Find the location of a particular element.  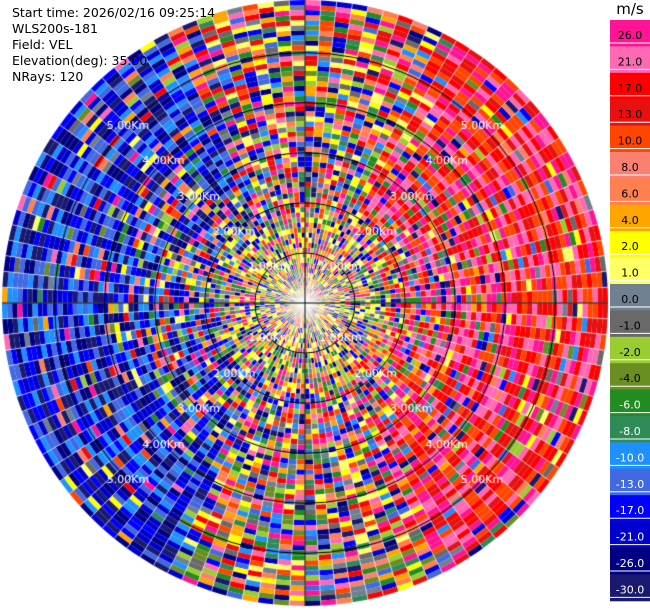

colorbar-tick-label: -26.0 is located at coordinates (630, 563).